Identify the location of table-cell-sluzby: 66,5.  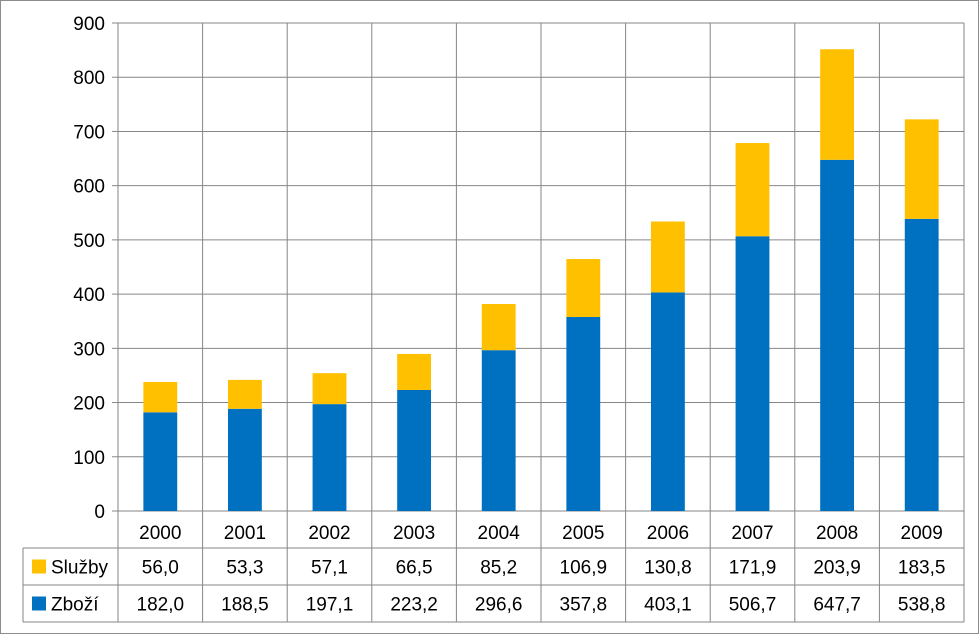
(414, 568).